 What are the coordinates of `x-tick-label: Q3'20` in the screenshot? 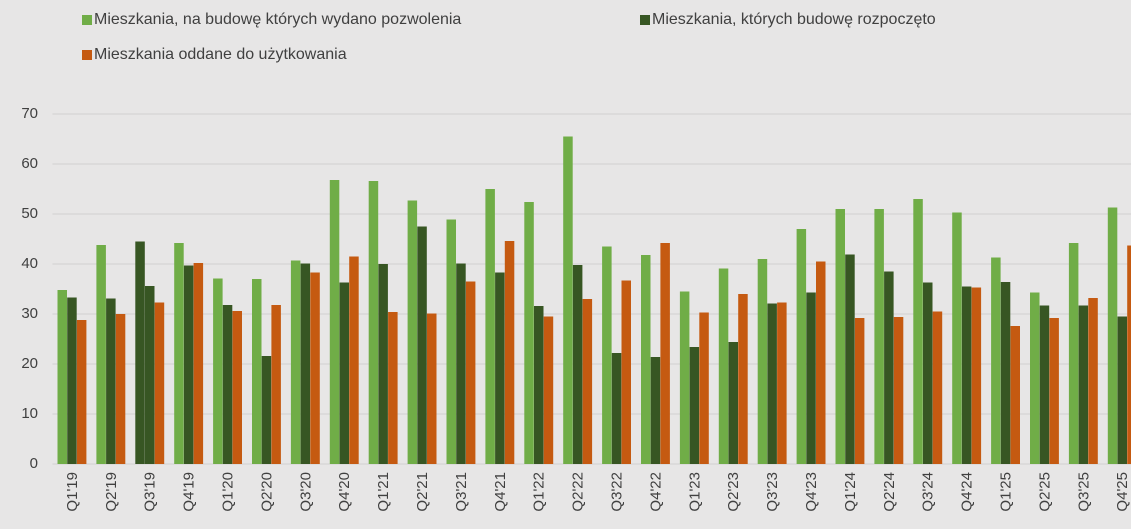 It's located at (305, 492).